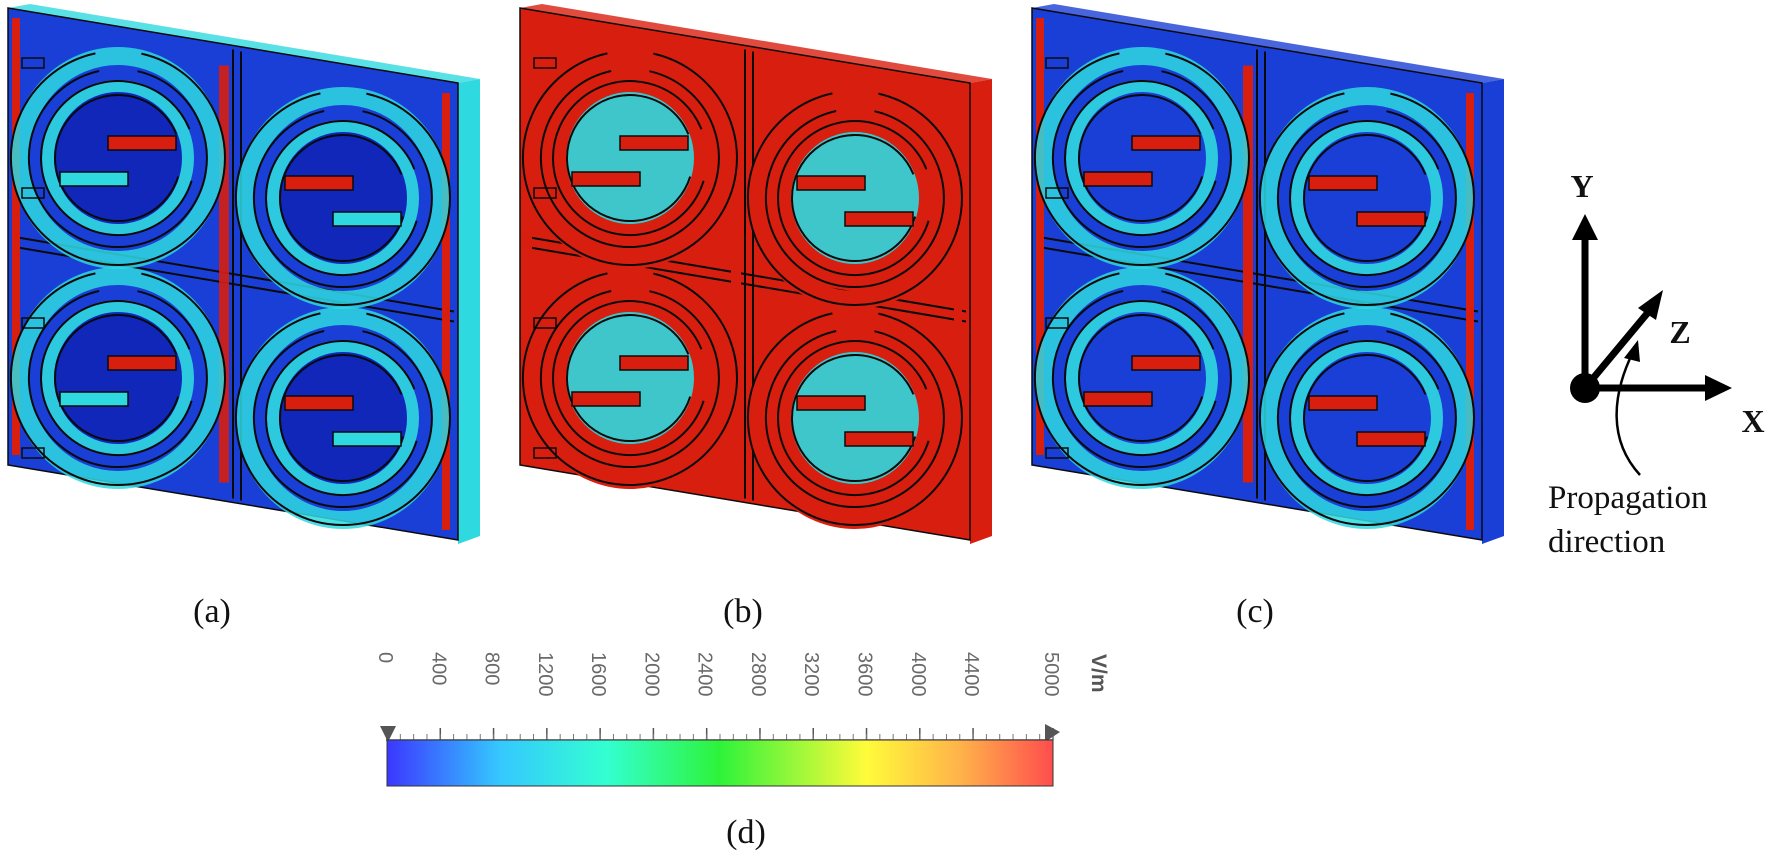 The image size is (1770, 856). What do you see at coordinates (385, 657) in the screenshot?
I see `colorbar-tick-label: 0` at bounding box center [385, 657].